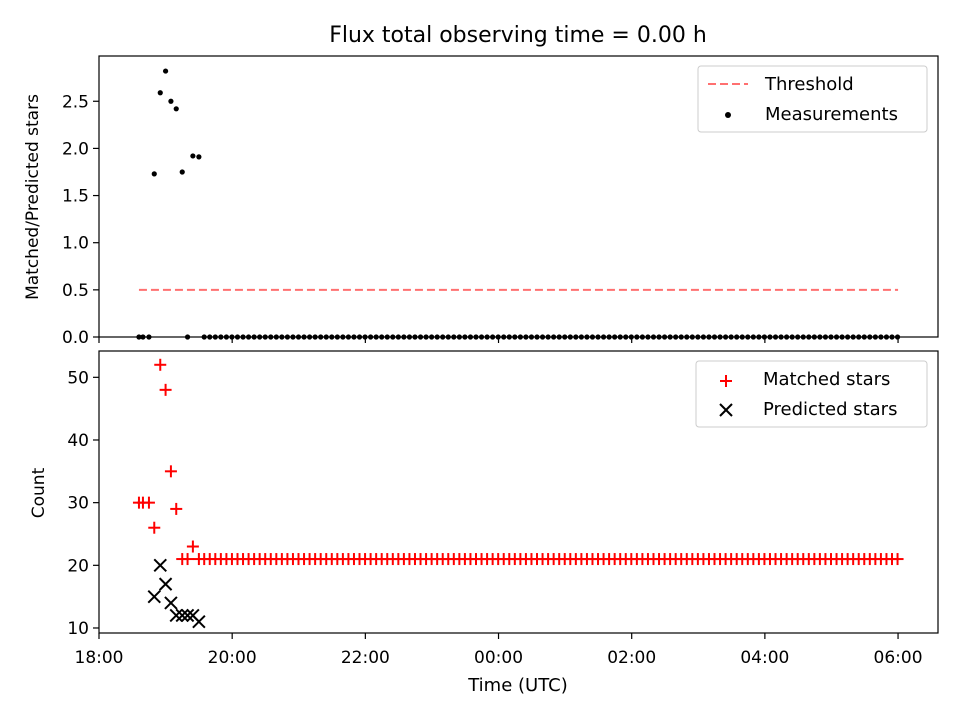  What do you see at coordinates (99, 658) in the screenshot?
I see `x-tick-label: 18:00` at bounding box center [99, 658].